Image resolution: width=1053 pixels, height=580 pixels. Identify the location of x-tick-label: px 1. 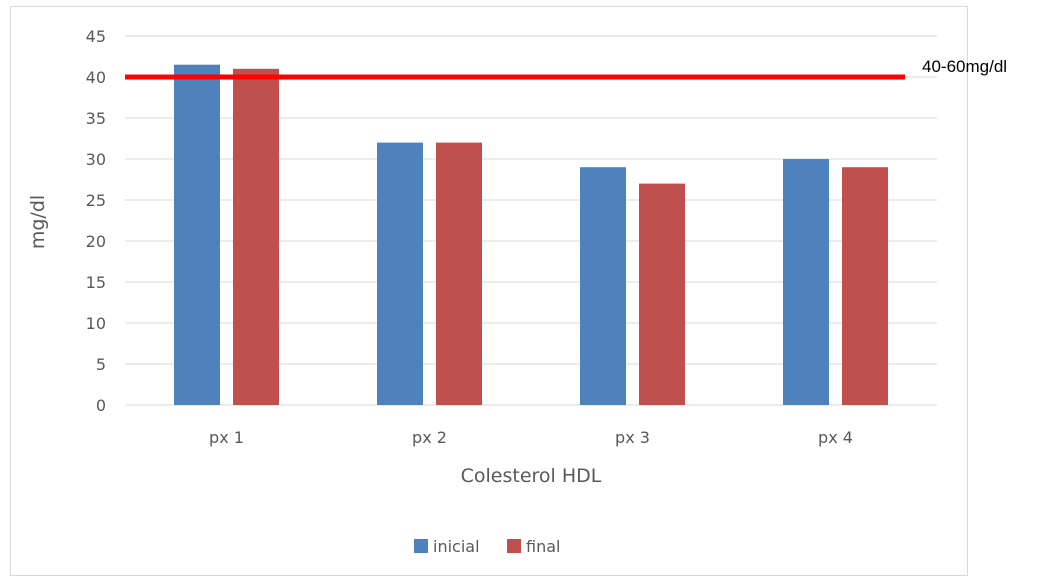
(226, 437).